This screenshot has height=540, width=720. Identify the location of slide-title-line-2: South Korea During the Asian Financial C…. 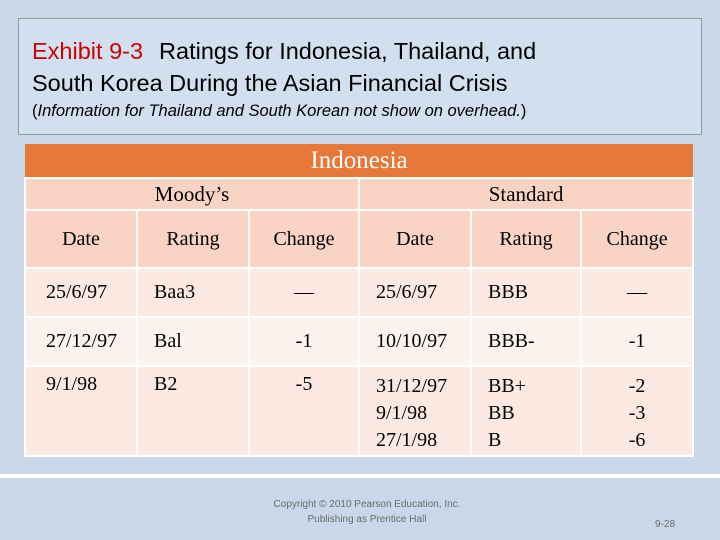
(270, 83).